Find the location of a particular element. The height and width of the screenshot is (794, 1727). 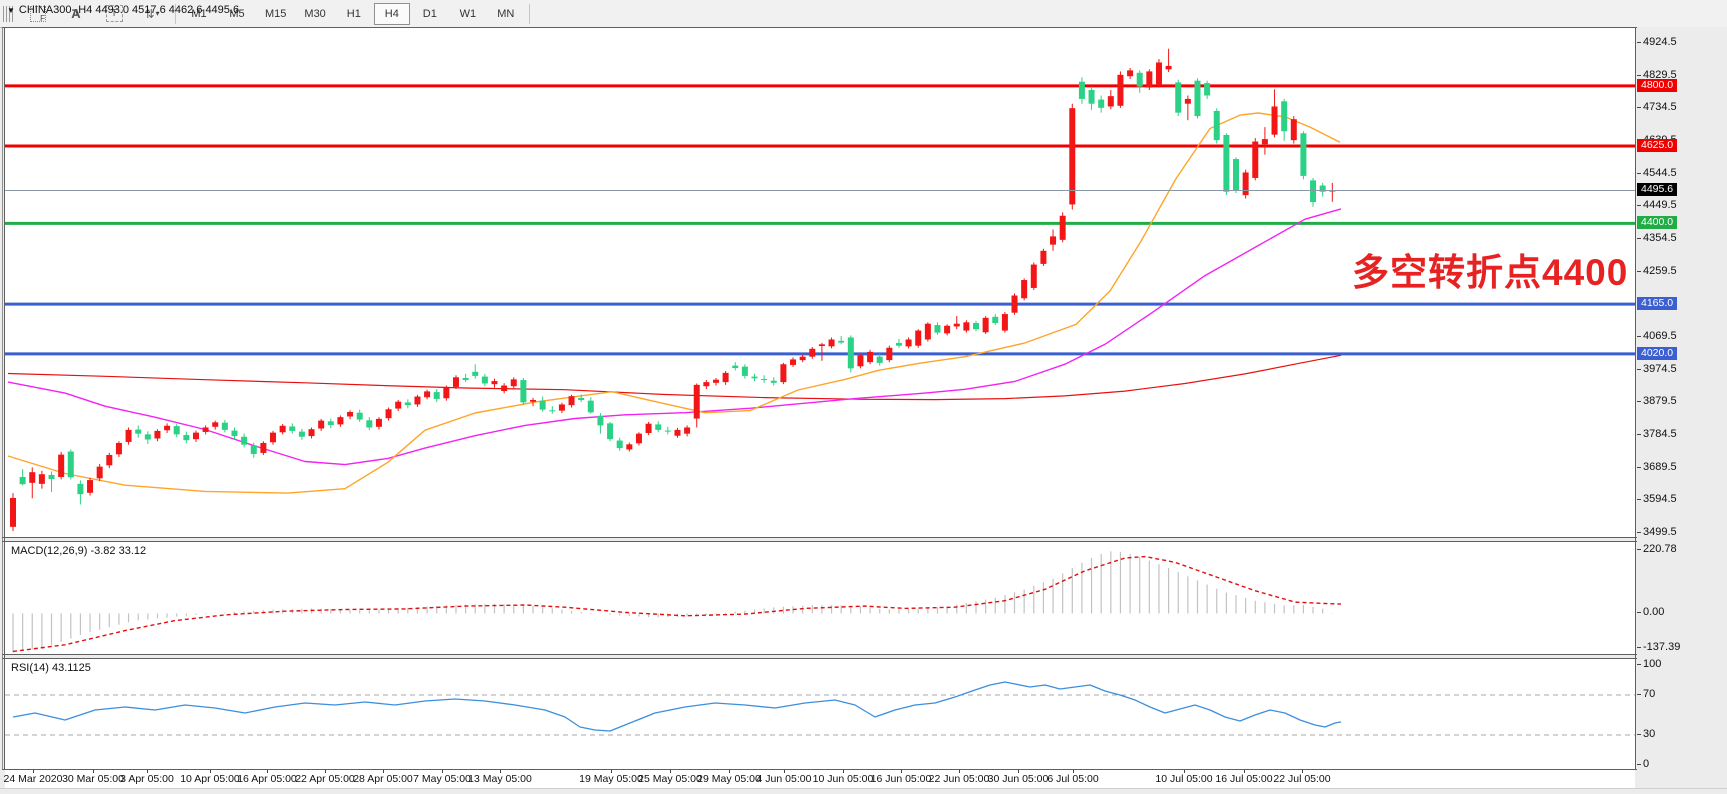

time-label: 4 Jun 05:00 is located at coordinates (784, 779).